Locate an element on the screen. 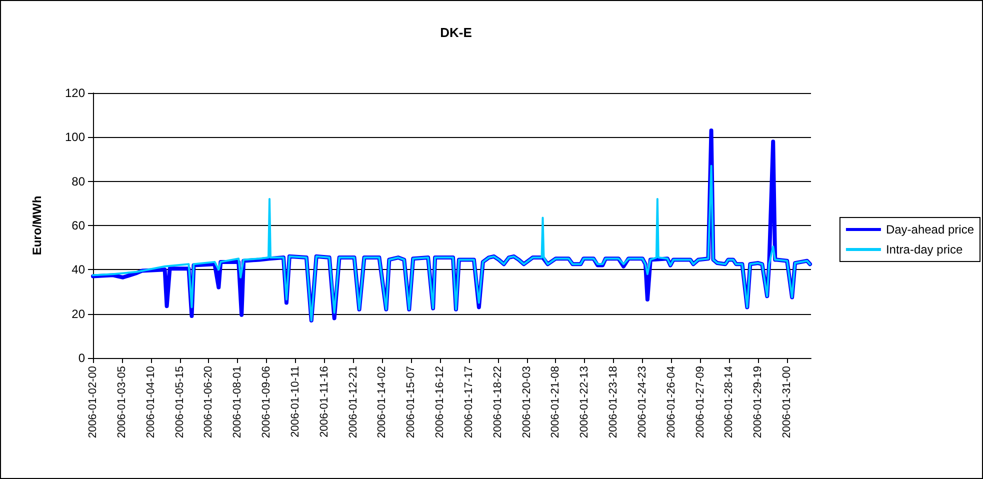  x-tick-label: 2006-01-31-00 is located at coordinates (787, 402).